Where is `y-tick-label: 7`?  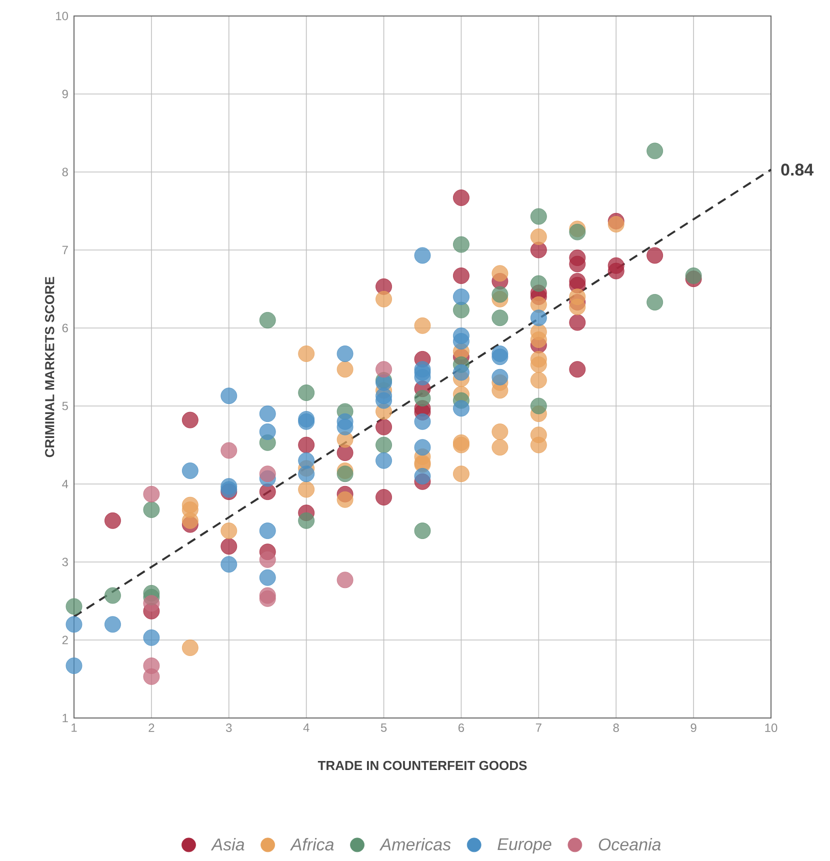 y-tick-label: 7 is located at coordinates (65, 250).